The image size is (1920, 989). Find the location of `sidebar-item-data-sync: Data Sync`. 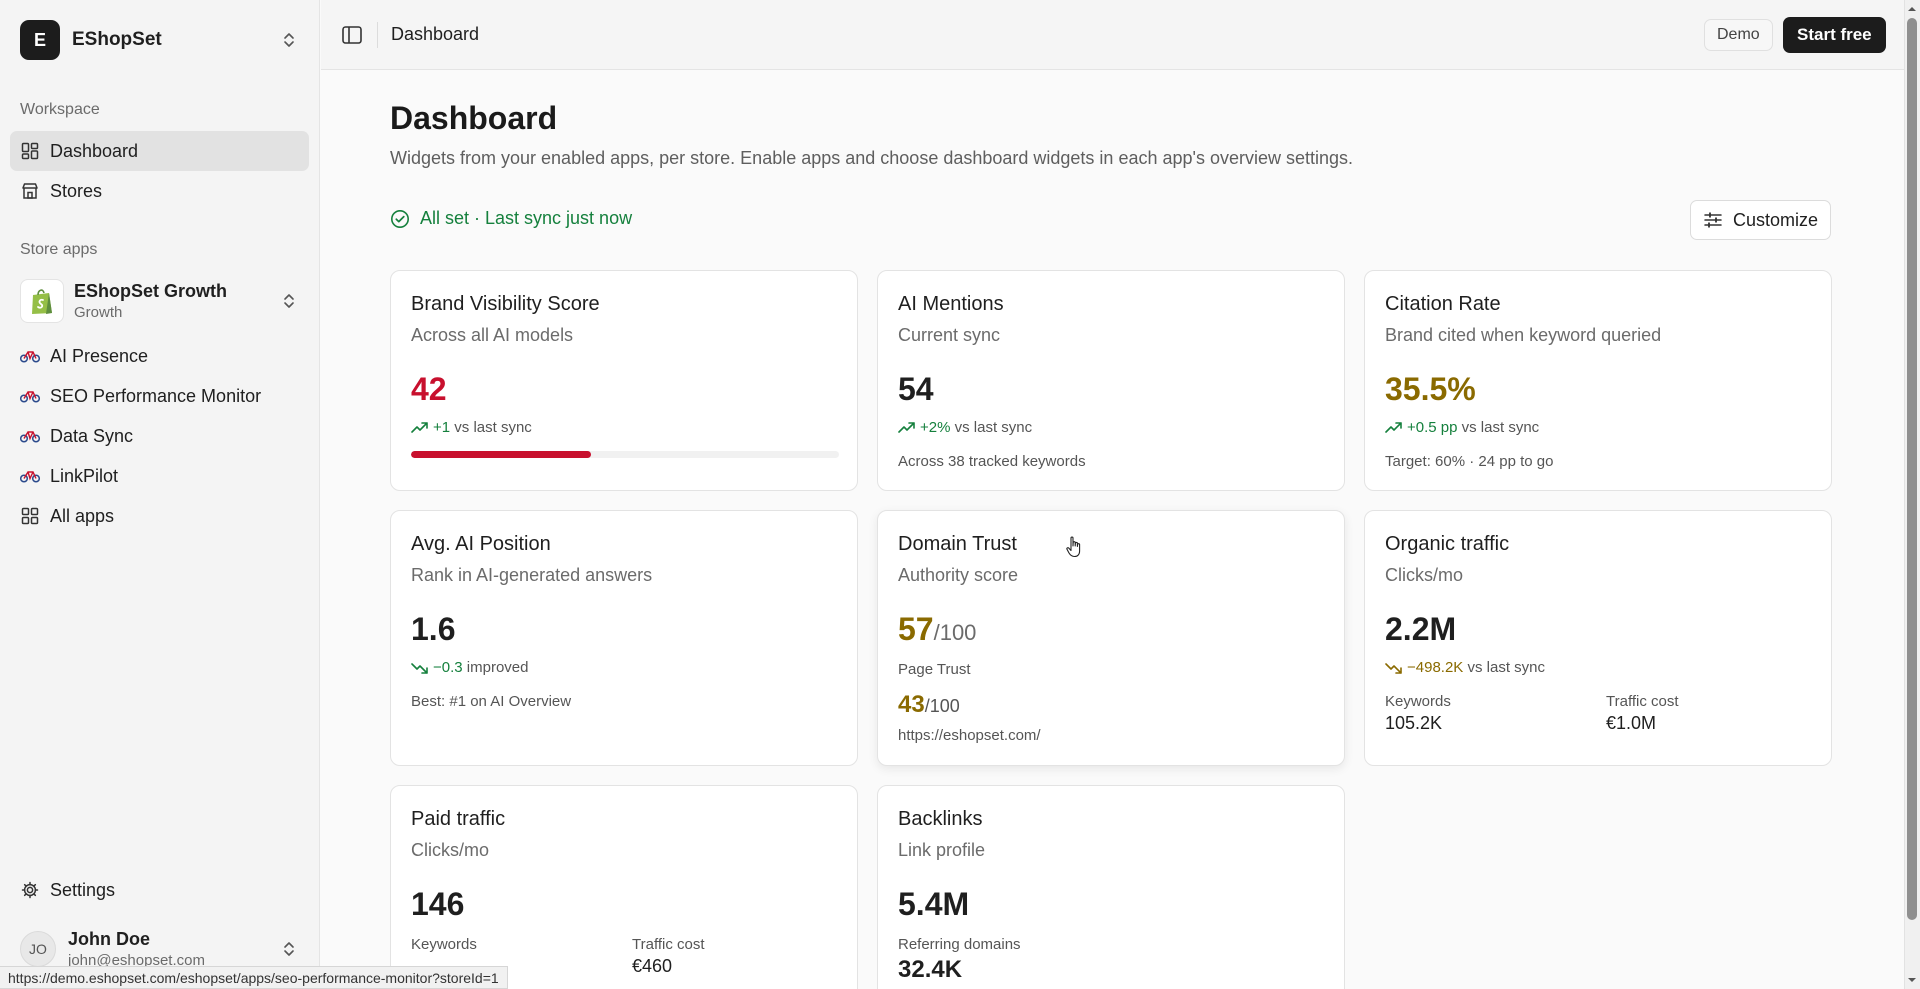

sidebar-item-data-sync: Data Sync is located at coordinates (159, 436).